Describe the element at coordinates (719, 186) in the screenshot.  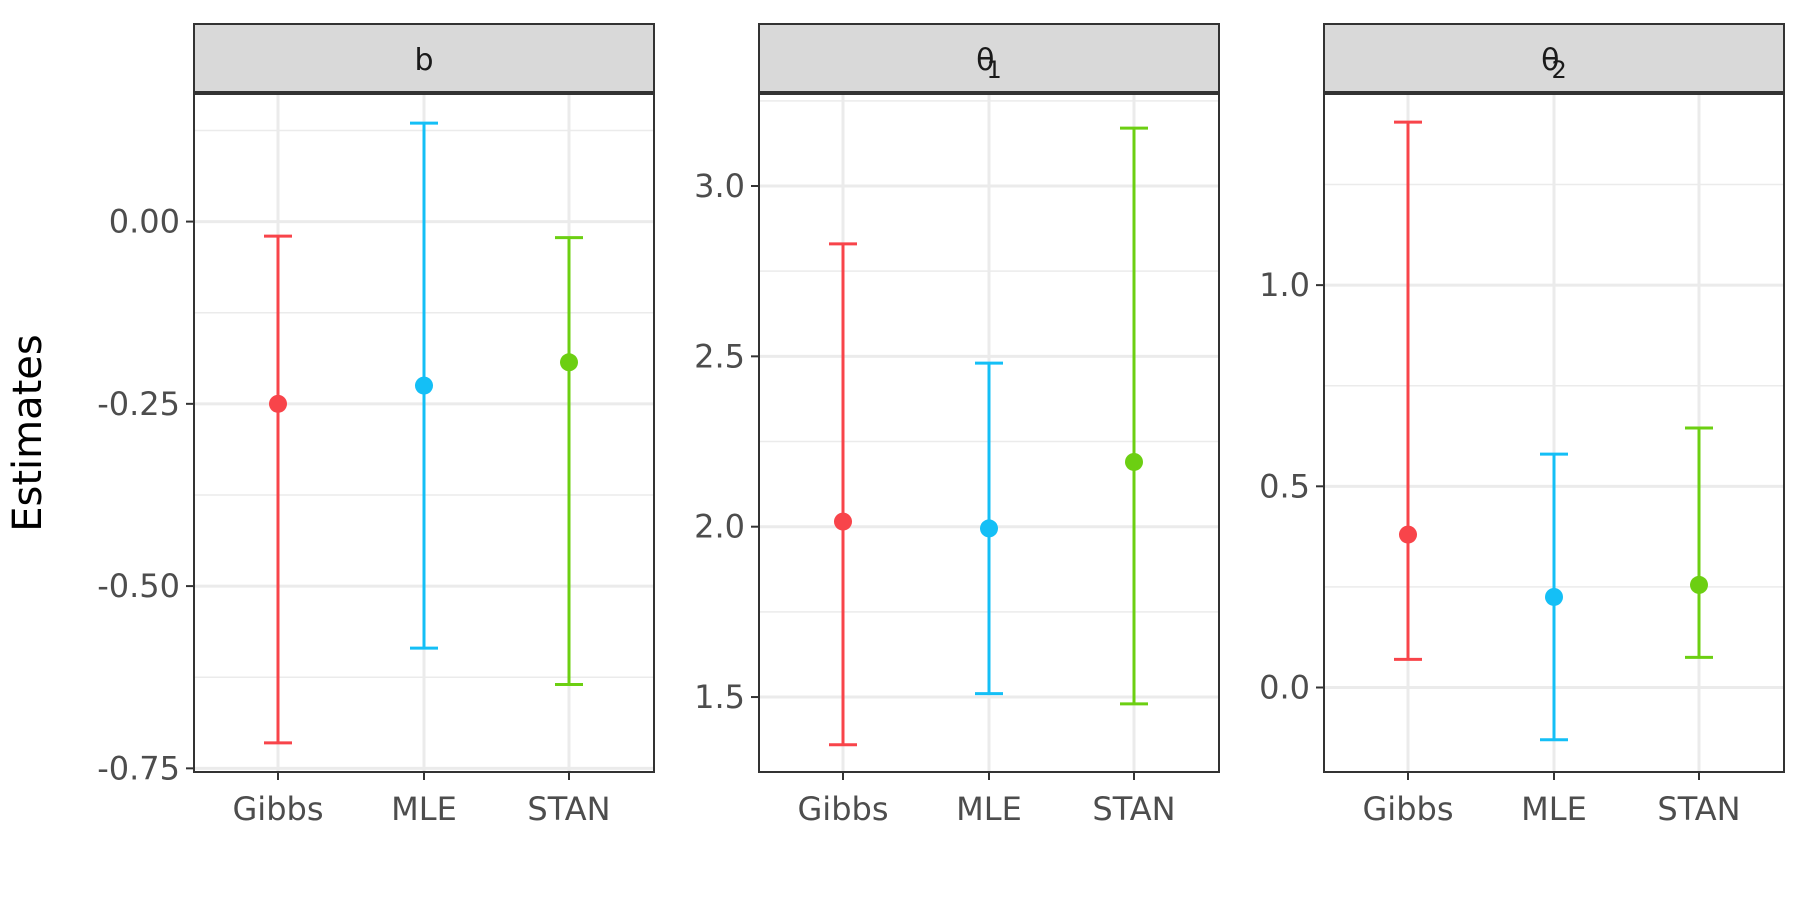
I see `y-tick-label: 3.0` at that location.